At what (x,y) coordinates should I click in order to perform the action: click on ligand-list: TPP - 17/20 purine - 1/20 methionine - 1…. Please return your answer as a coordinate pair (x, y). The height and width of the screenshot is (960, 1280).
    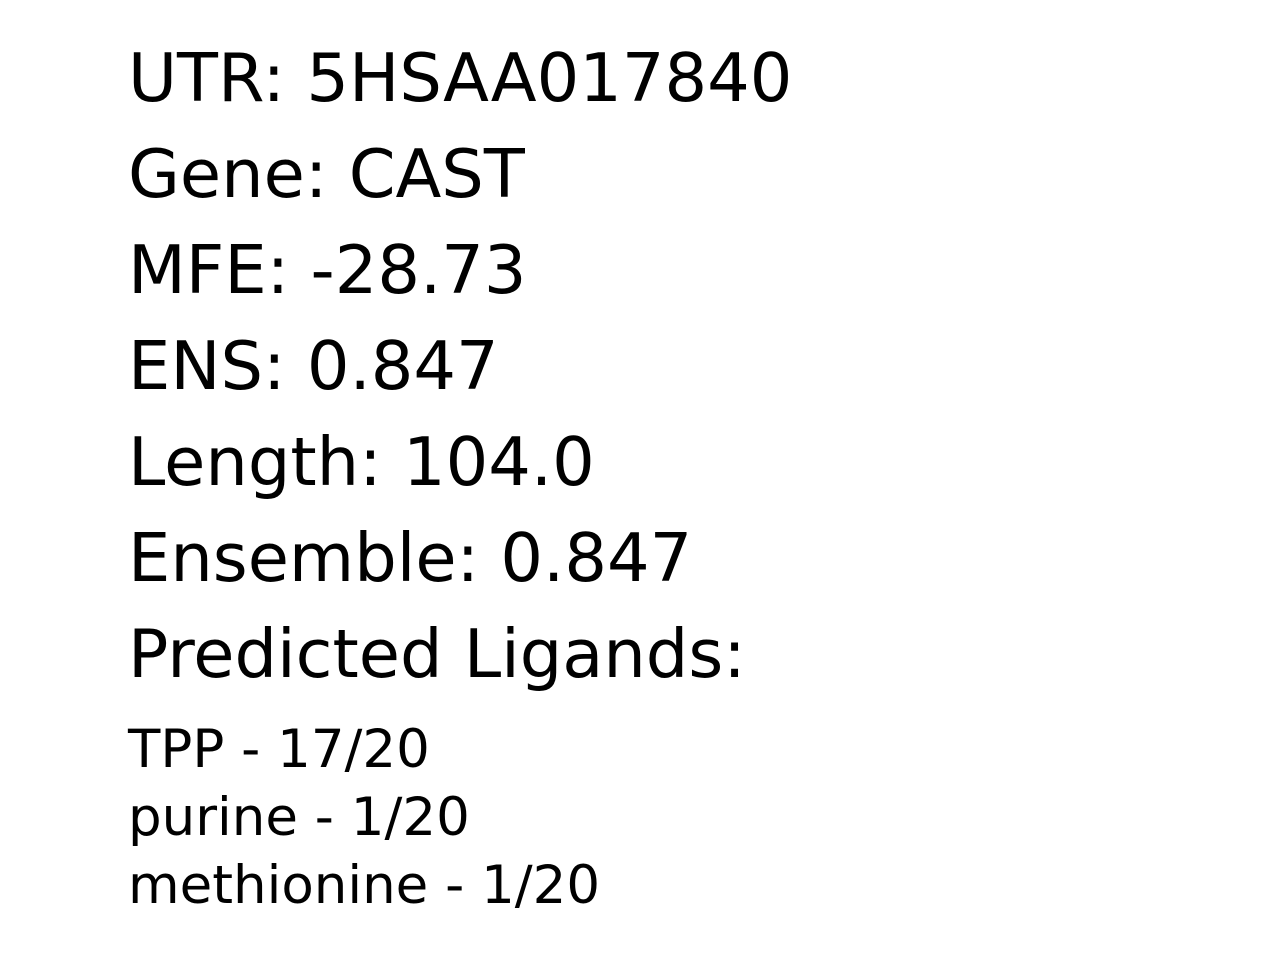
    Looking at the image, I should click on (364, 818).